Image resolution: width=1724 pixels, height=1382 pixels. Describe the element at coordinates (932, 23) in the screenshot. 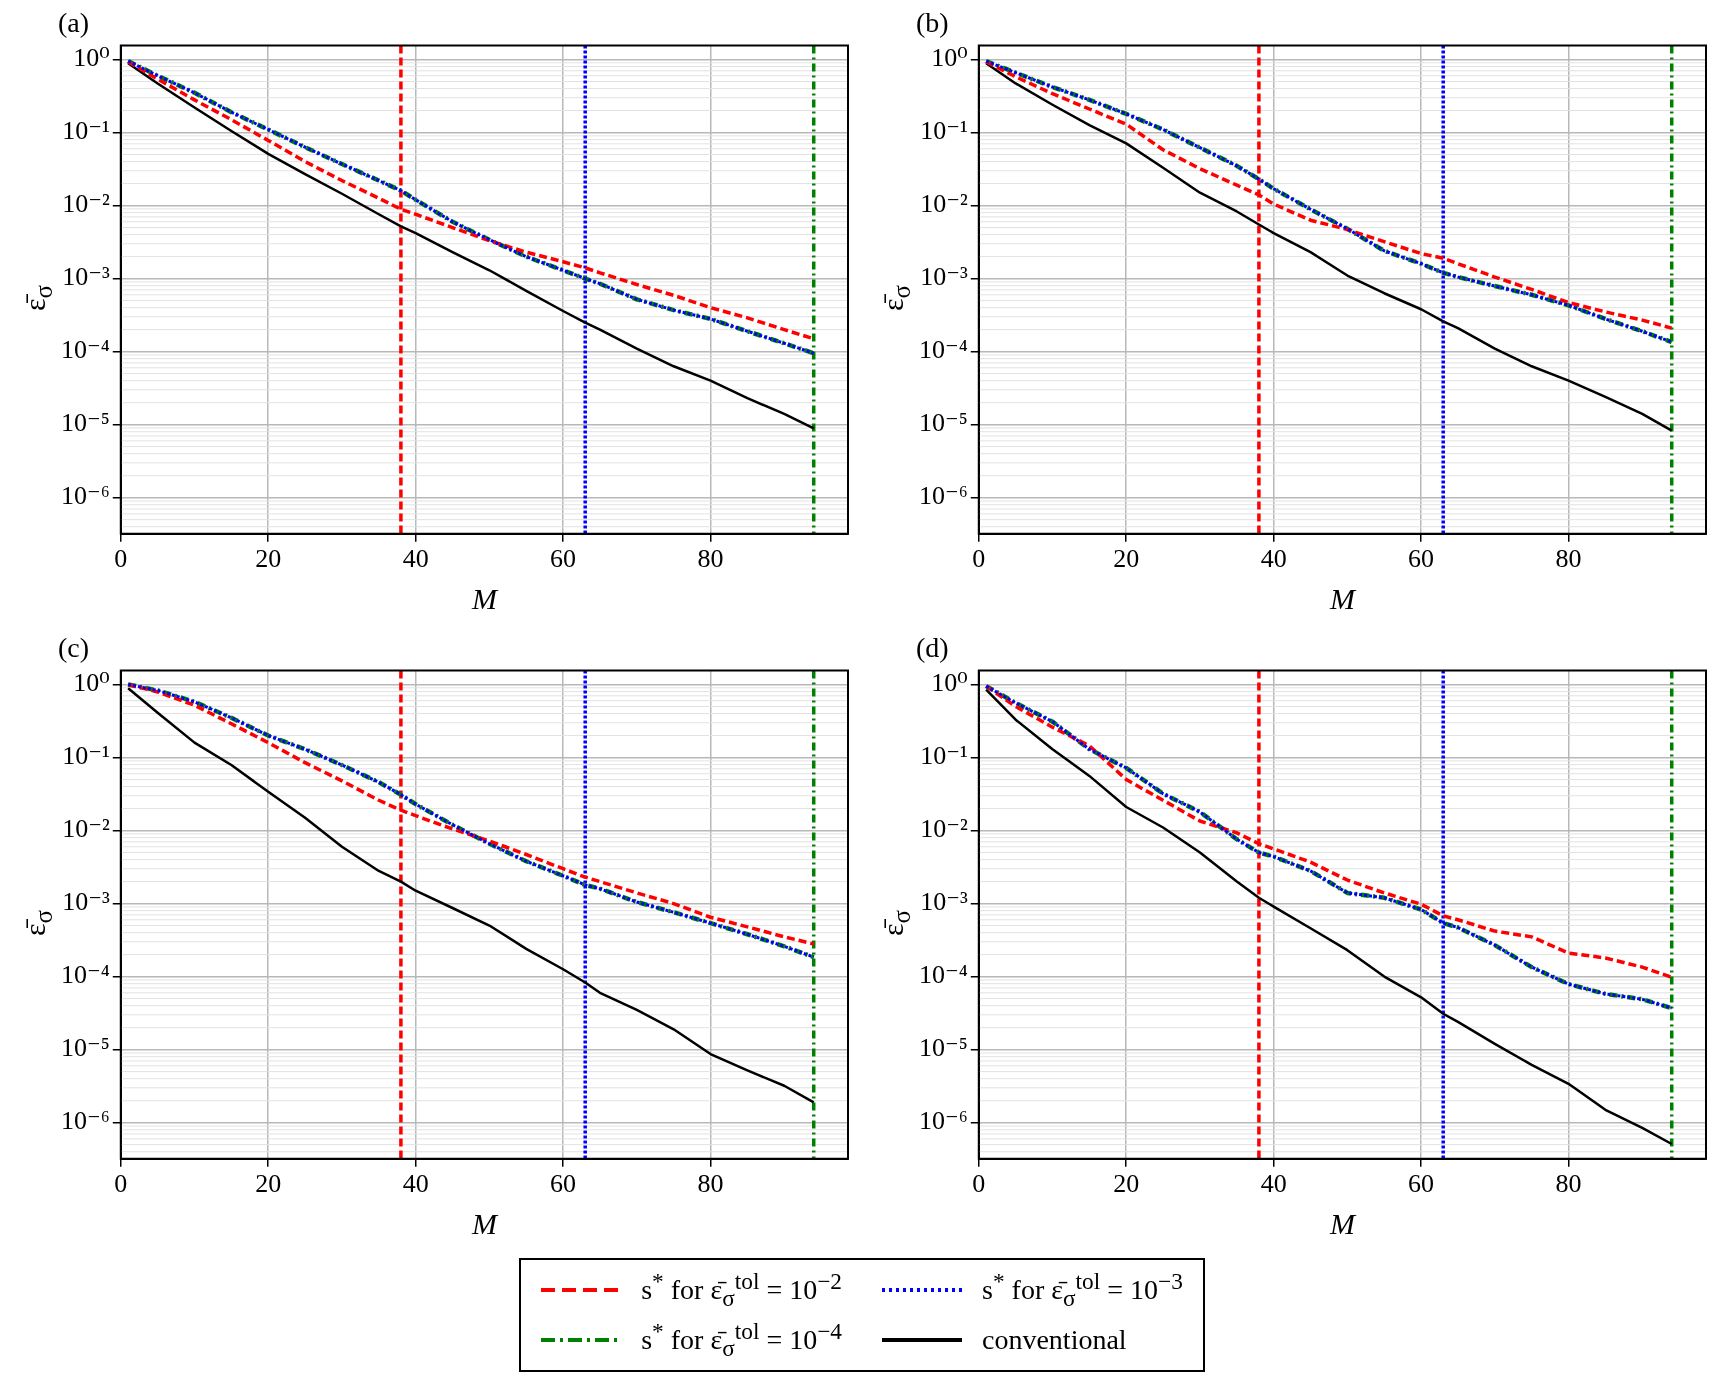

I see `chart-title: (b)` at that location.